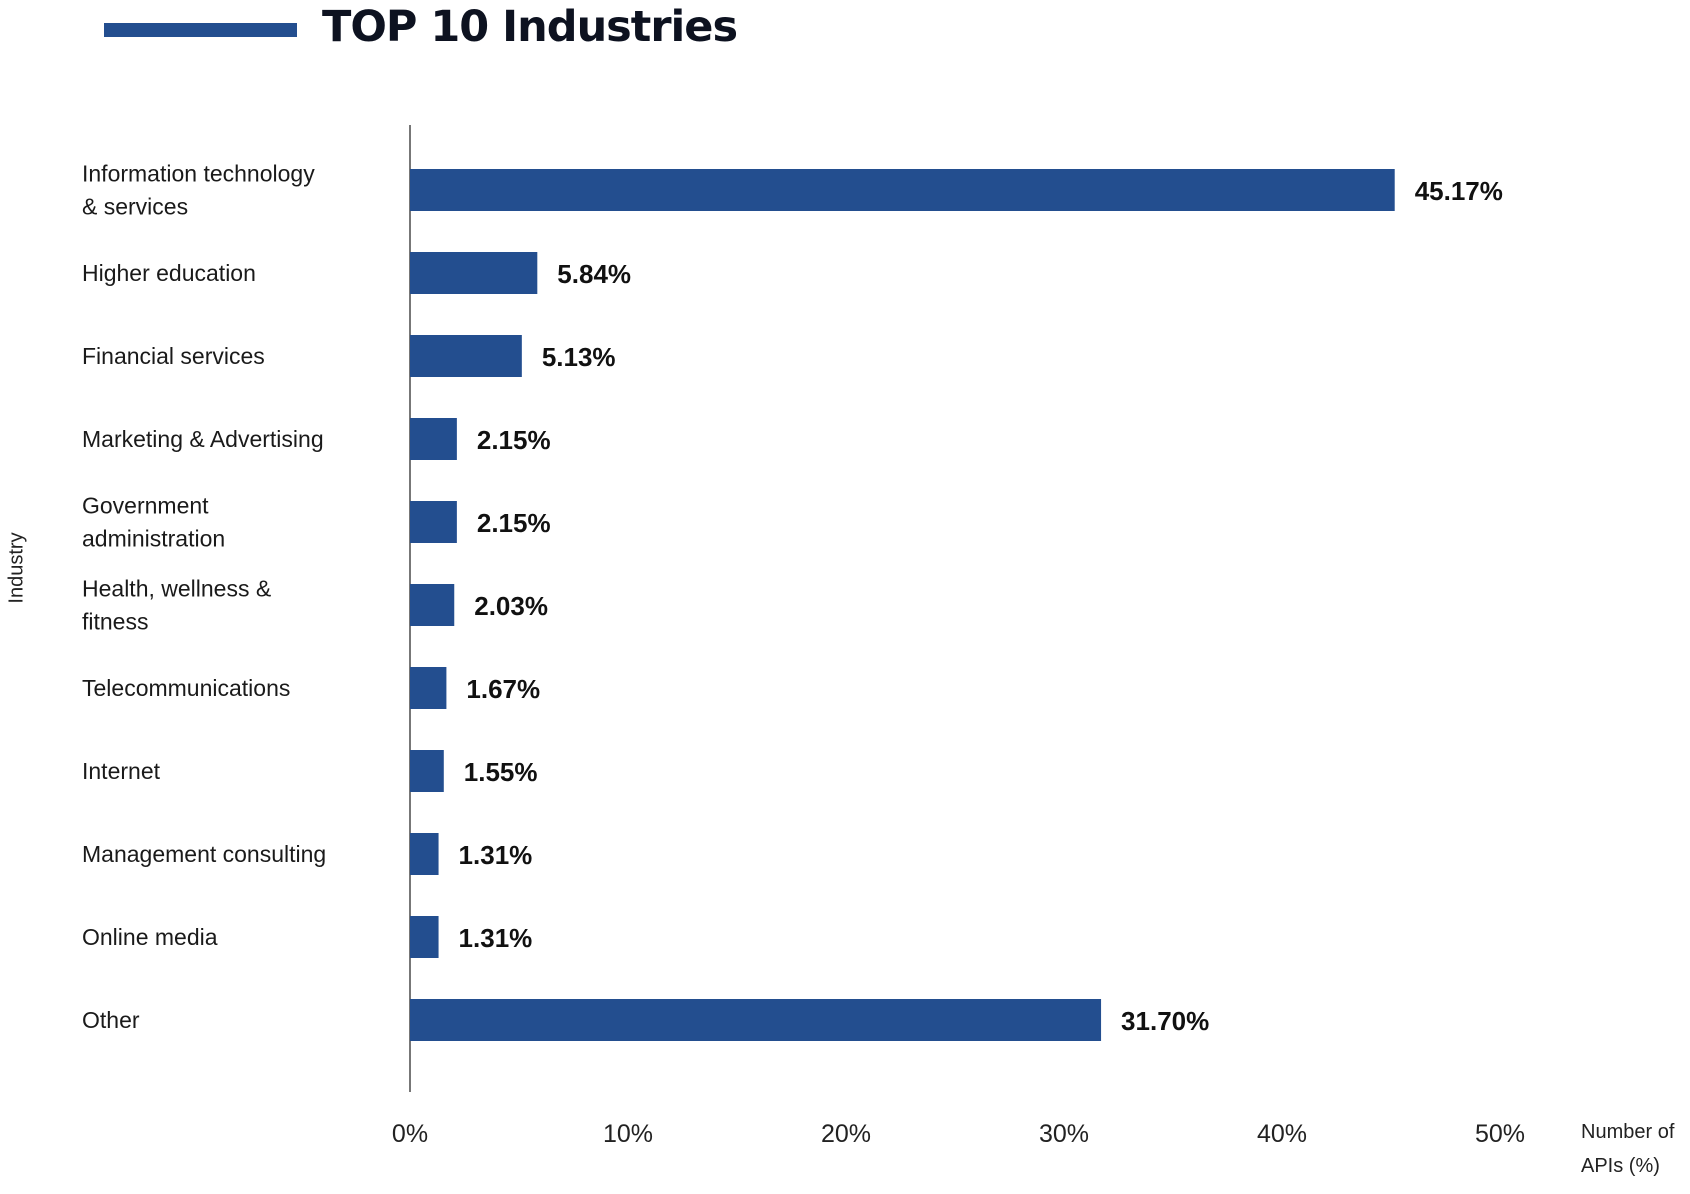 This screenshot has width=1690, height=1194. What do you see at coordinates (1500, 1134) in the screenshot?
I see `x-tick-label: 50%` at bounding box center [1500, 1134].